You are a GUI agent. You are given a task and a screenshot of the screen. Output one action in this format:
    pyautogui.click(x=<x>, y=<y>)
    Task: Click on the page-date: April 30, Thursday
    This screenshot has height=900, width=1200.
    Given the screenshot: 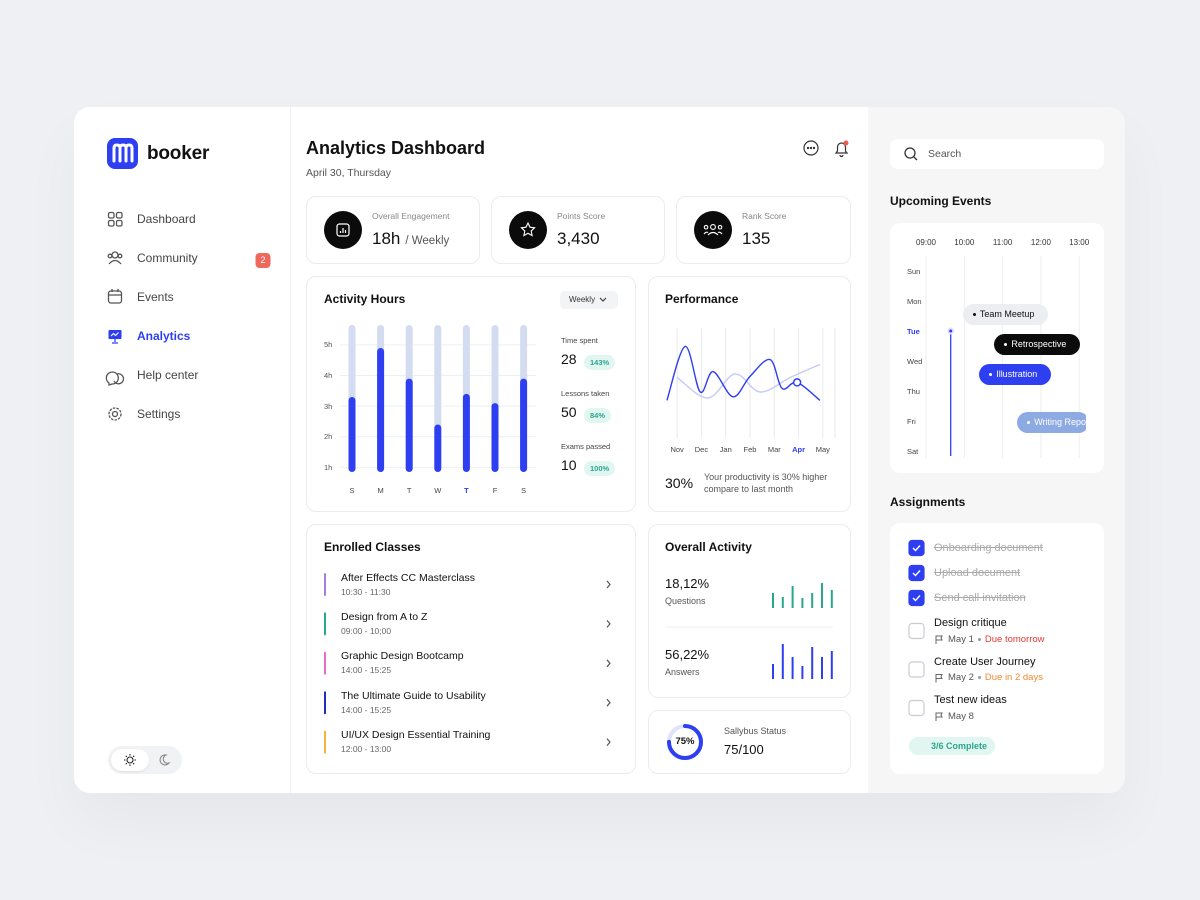 What is the action you would take?
    pyautogui.click(x=349, y=172)
    